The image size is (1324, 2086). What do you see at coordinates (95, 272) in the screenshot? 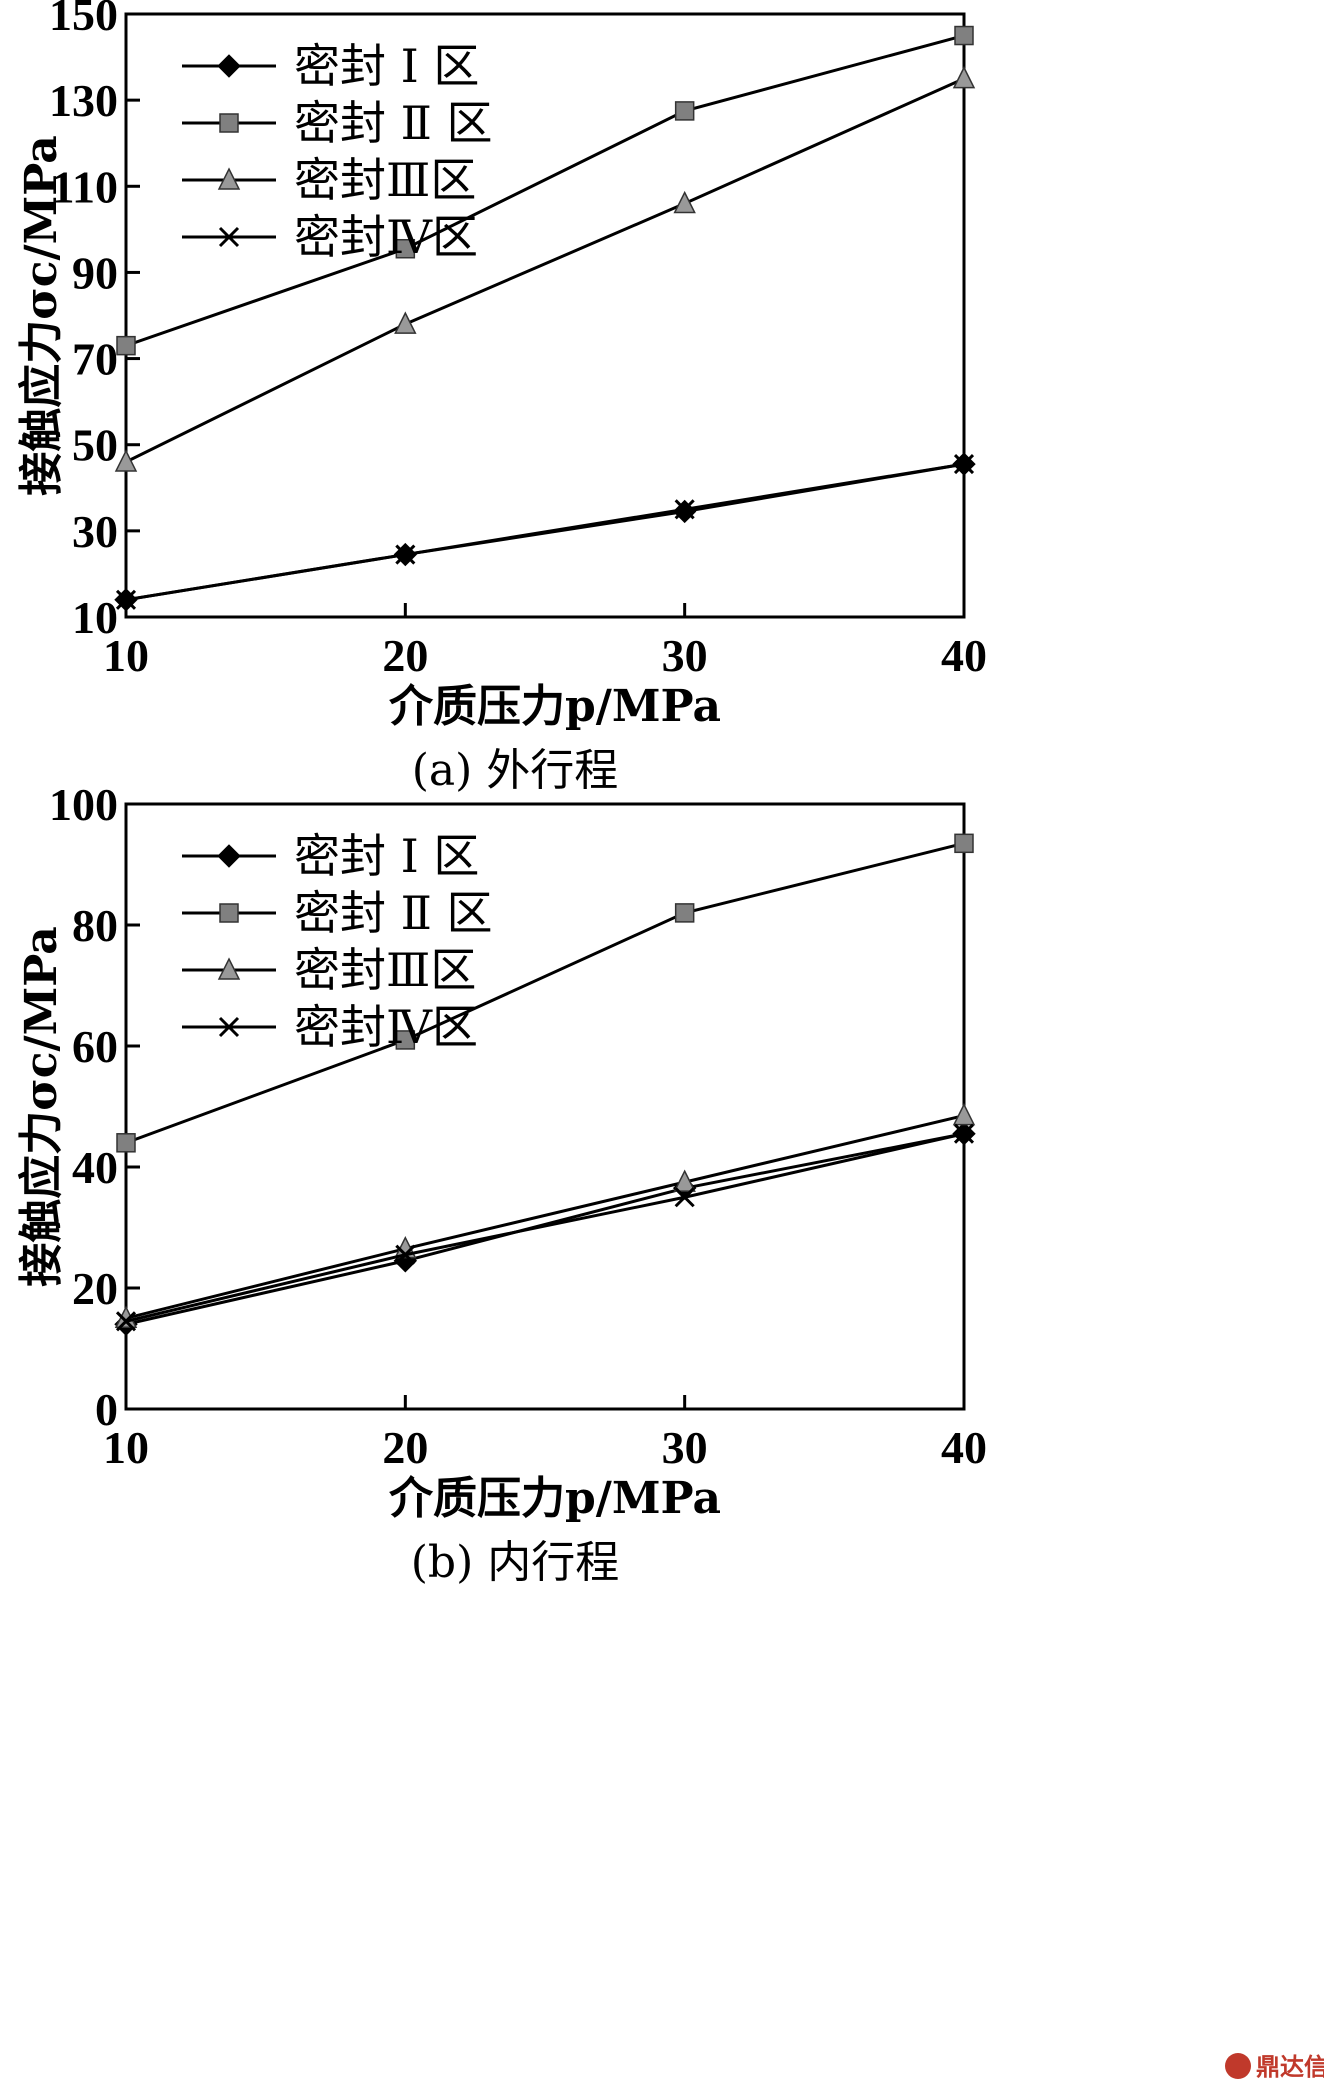
I see `y-tick-label: 90` at bounding box center [95, 272].